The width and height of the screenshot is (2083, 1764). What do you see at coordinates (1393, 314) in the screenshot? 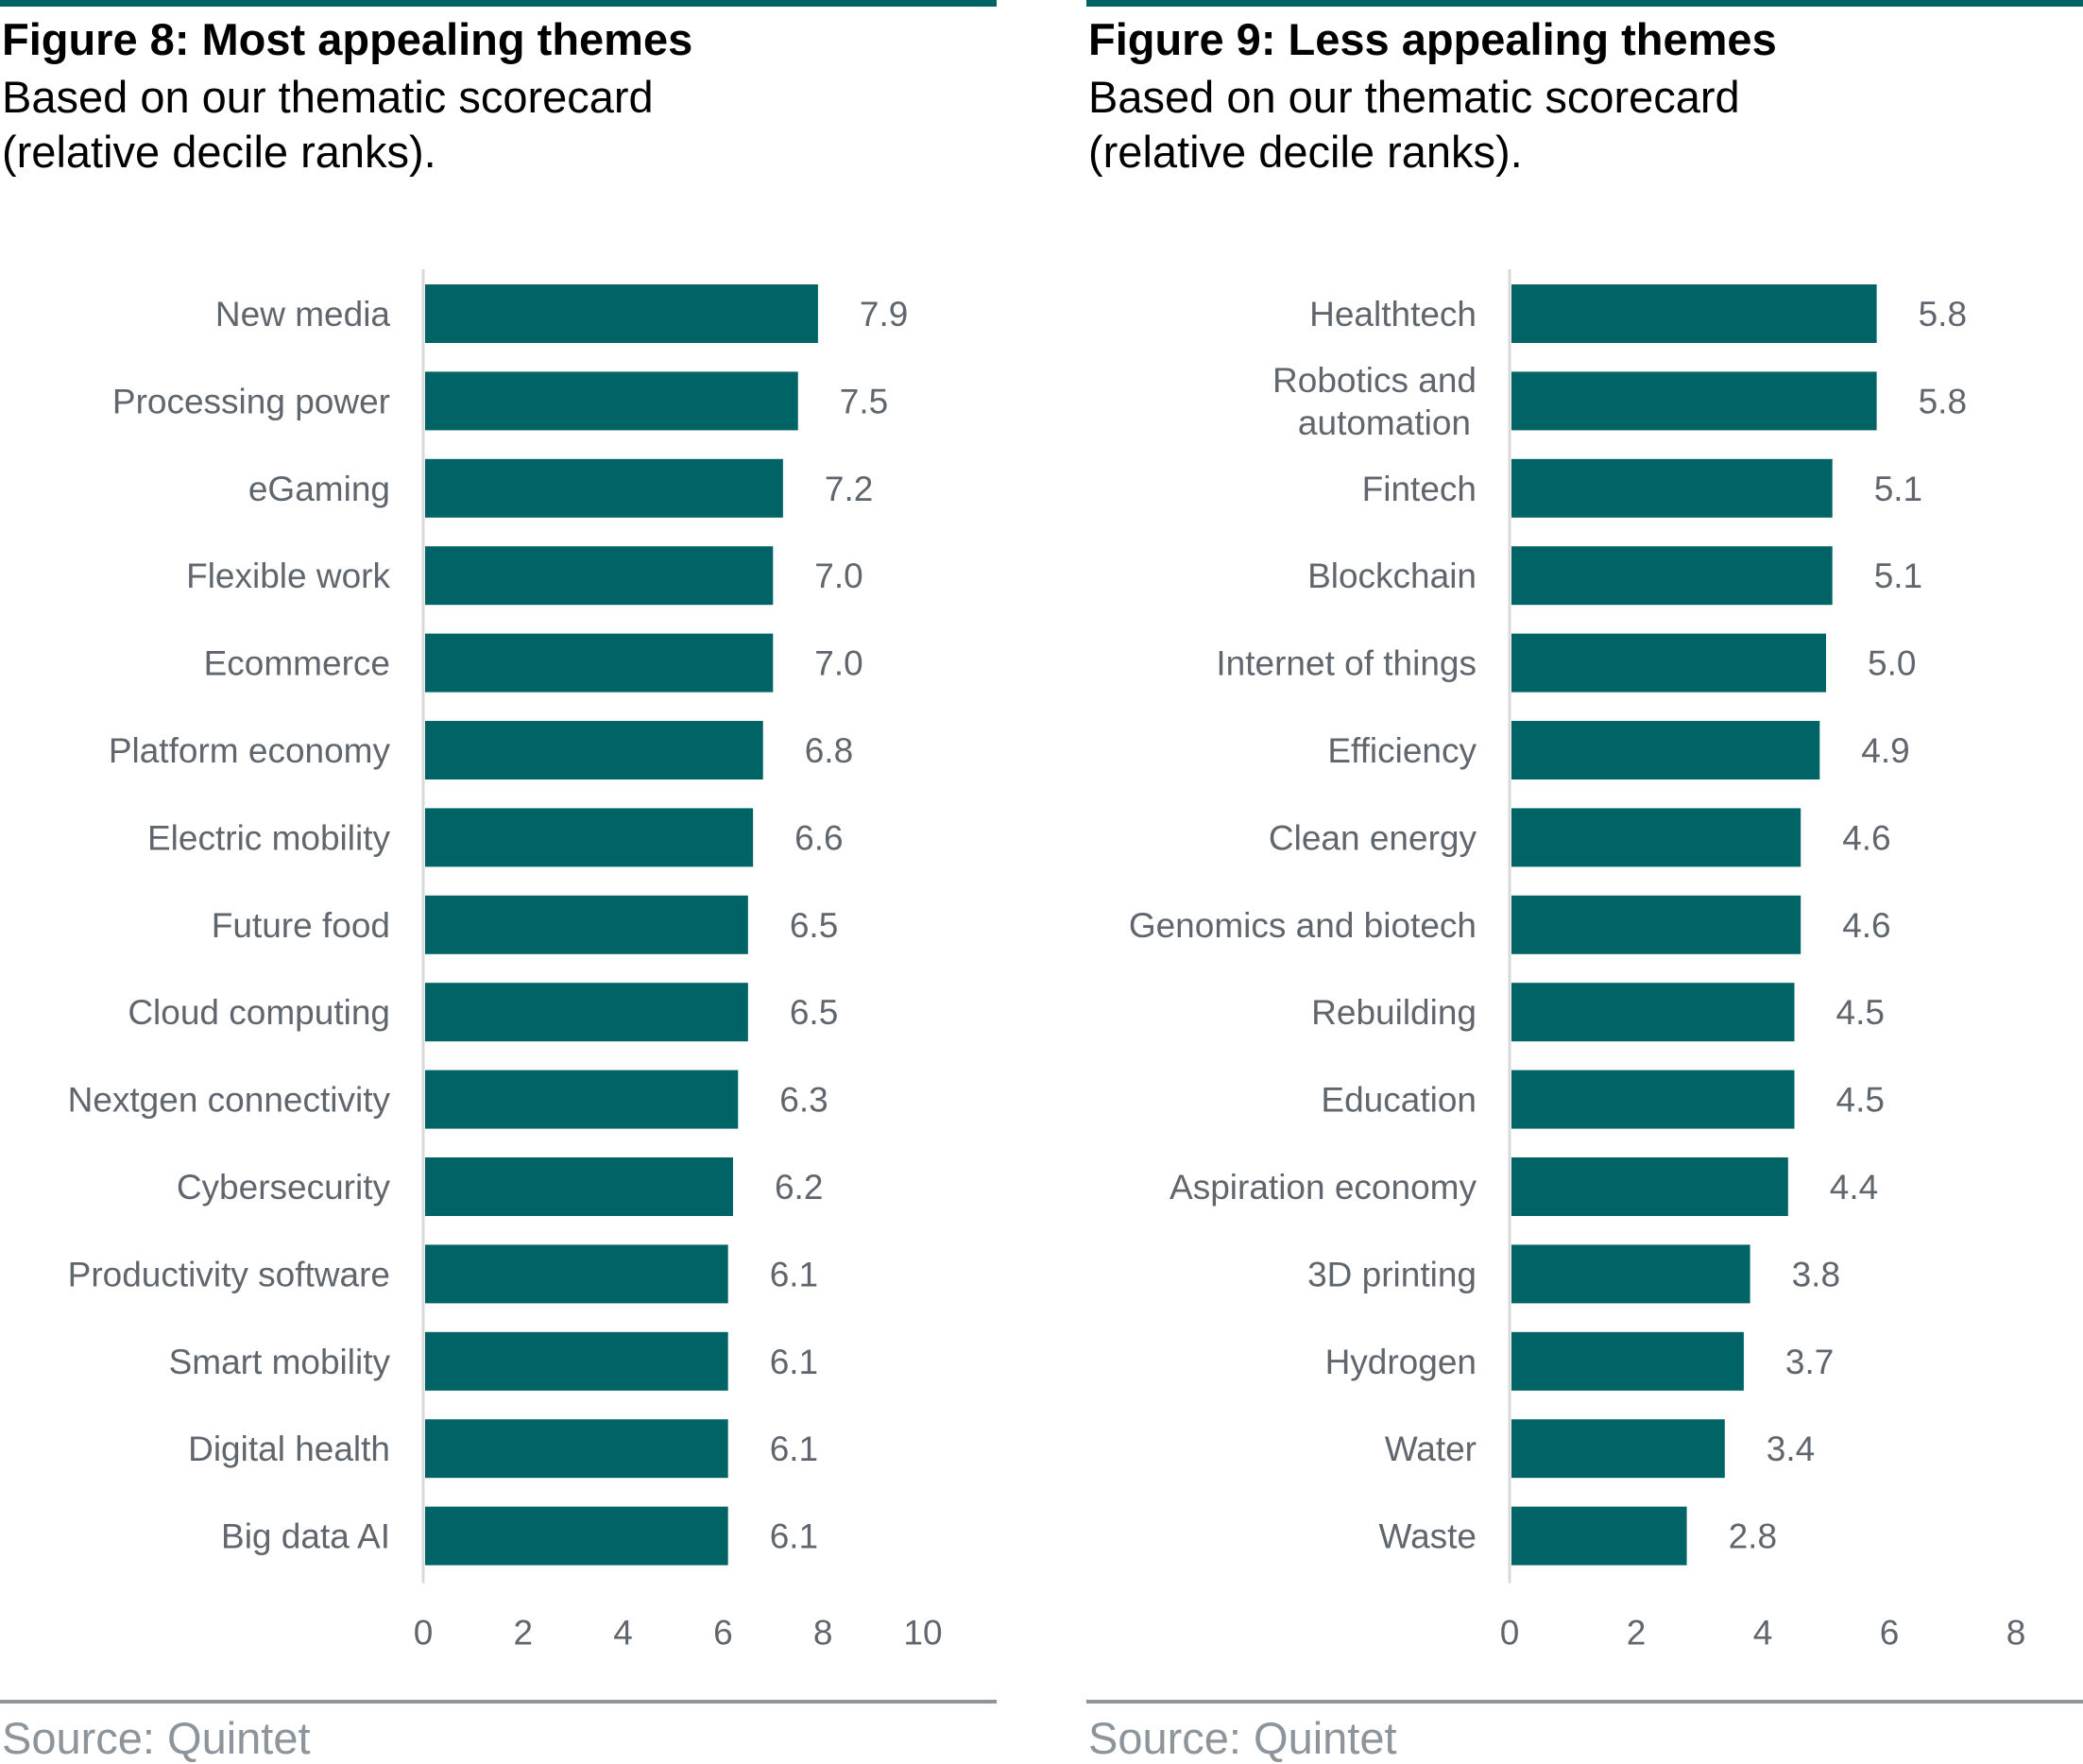
I see `figure-9-category-label-1: Healthtech` at bounding box center [1393, 314].